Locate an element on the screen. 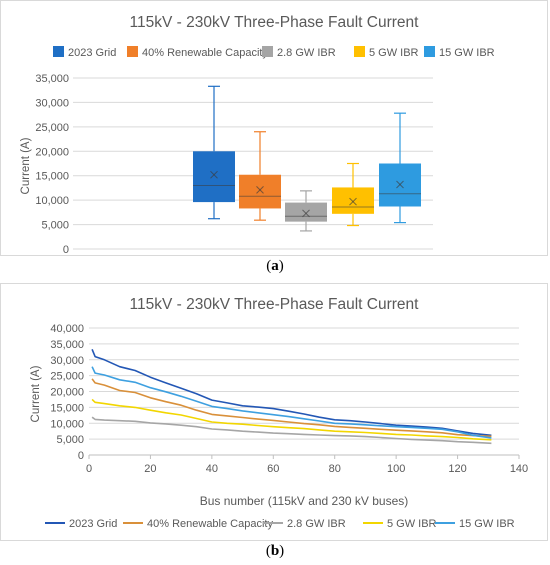 This screenshot has width=550, height=565. line-chart-x-axis-label: Bus number (115kV and 230 kV buses) is located at coordinates (304, 501).